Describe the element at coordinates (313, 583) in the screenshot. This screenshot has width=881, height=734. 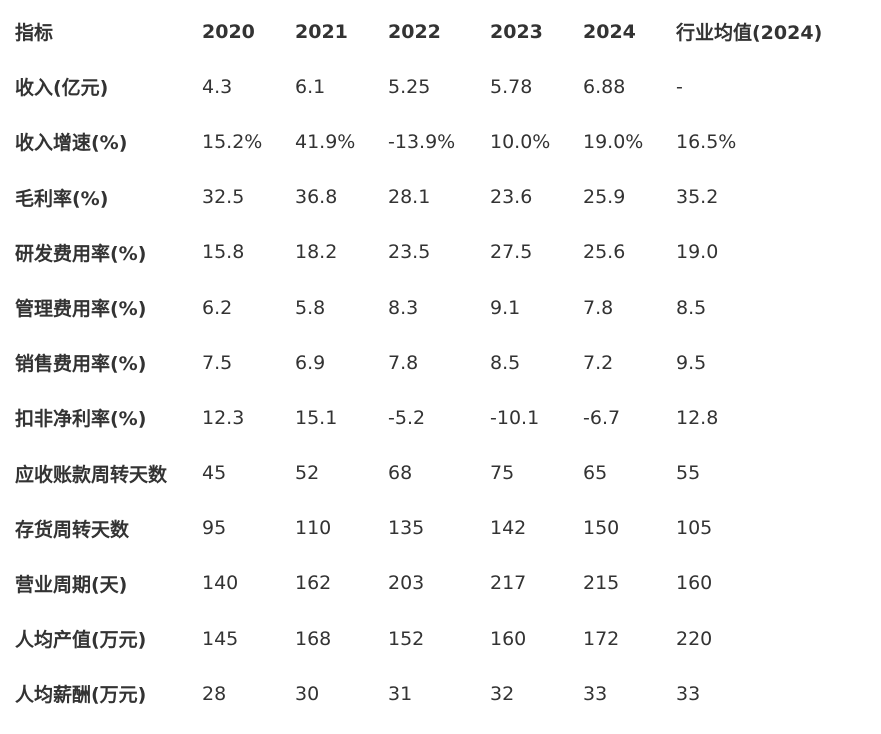
I see `cell-2021: 162` at that location.